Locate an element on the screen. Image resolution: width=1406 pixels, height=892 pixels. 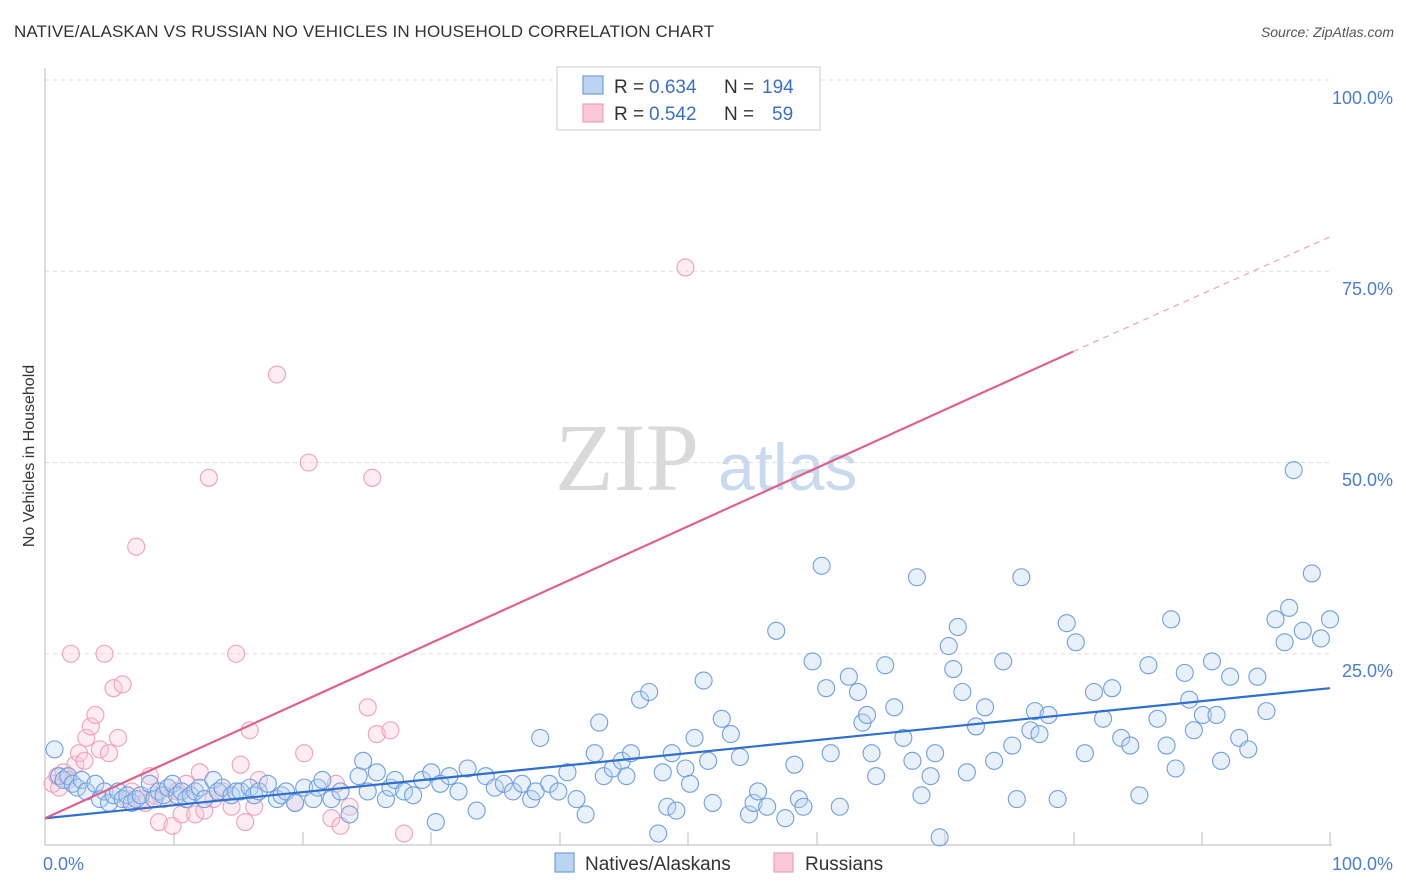
legend-pink-r-value: 0.542 is located at coordinates (673, 114).